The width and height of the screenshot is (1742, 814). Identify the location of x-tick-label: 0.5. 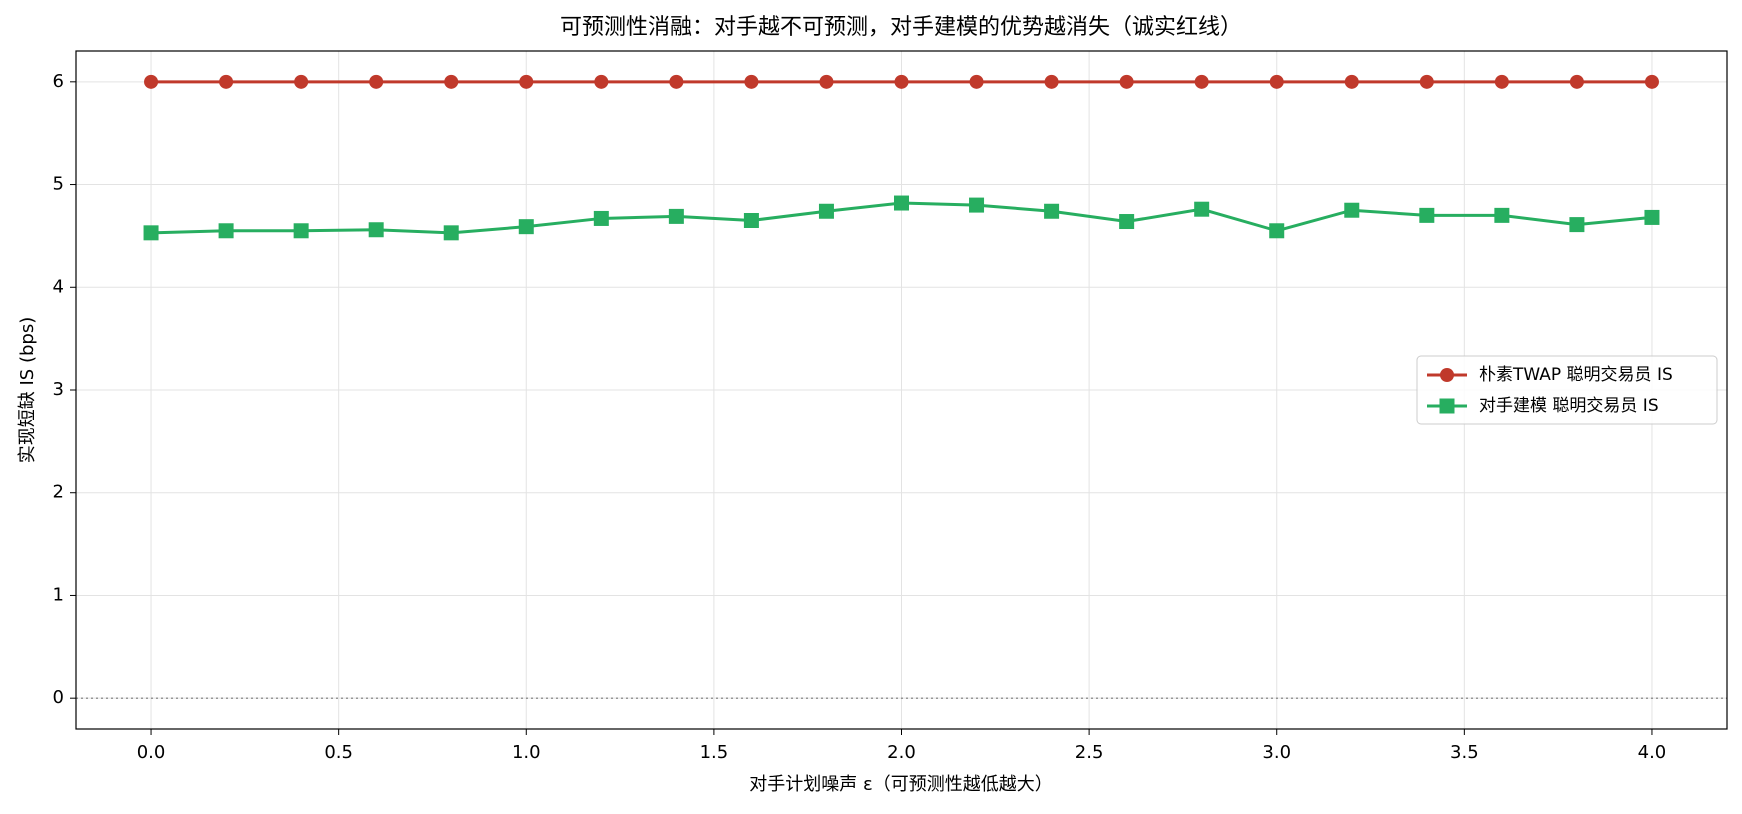
(338, 752).